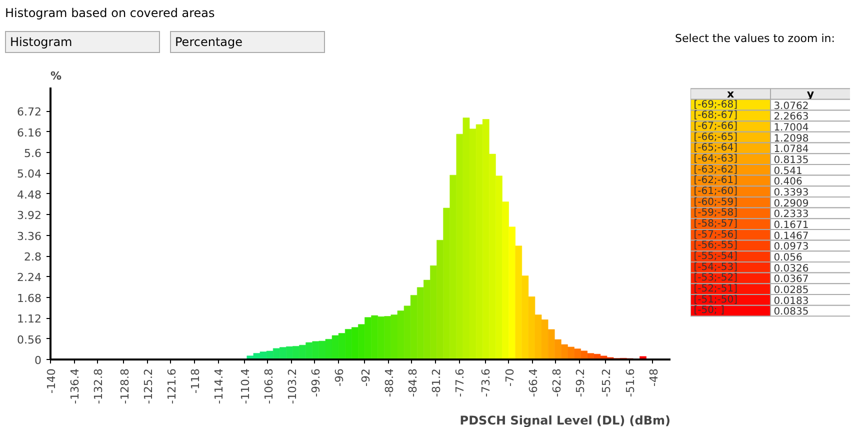  I want to click on x-tick-label: -121.6, so click(171, 386).